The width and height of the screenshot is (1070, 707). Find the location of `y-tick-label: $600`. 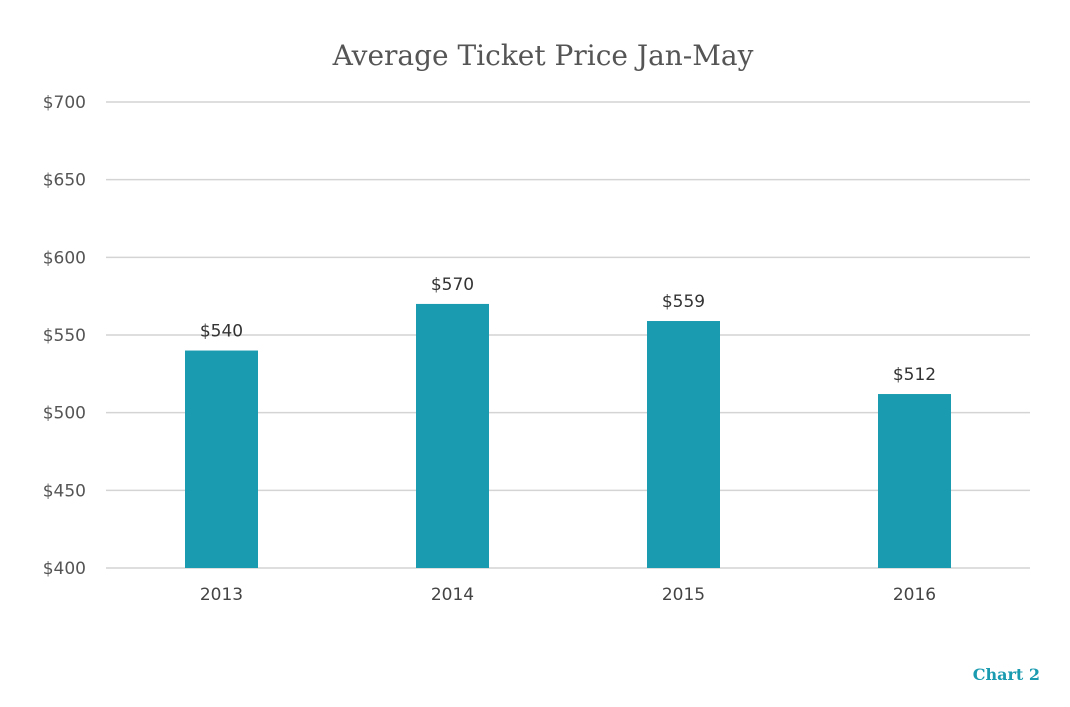

y-tick-label: $600 is located at coordinates (64, 258).